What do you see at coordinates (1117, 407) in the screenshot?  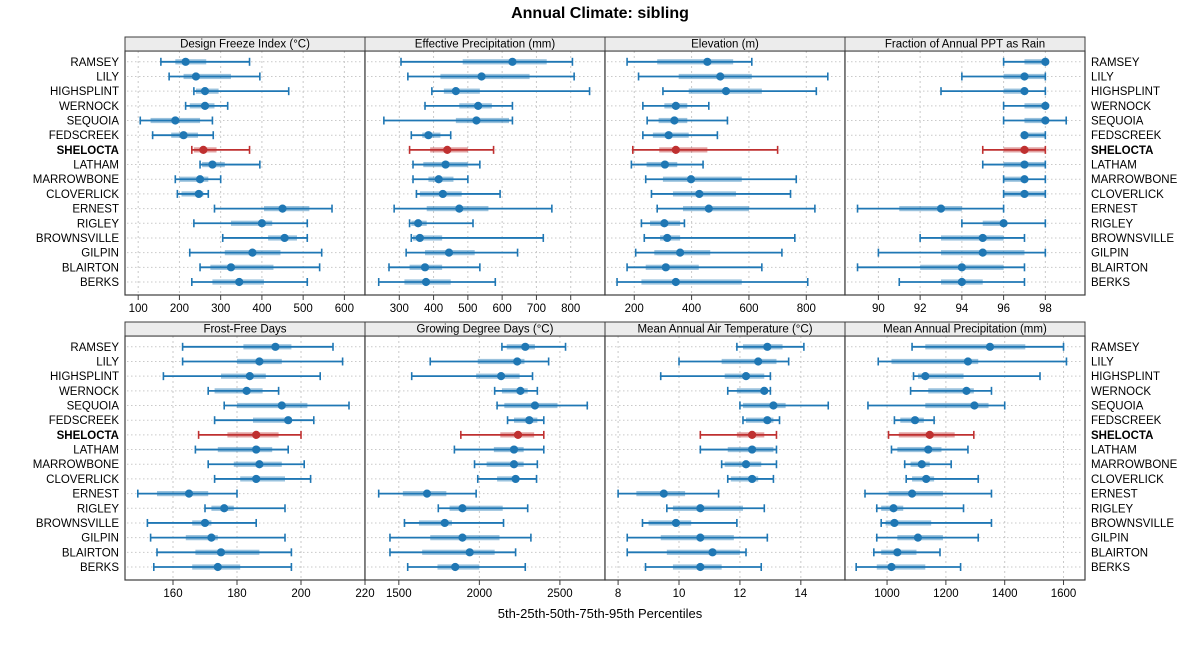 I see `site-label-right: SEQUOIA` at bounding box center [1117, 407].